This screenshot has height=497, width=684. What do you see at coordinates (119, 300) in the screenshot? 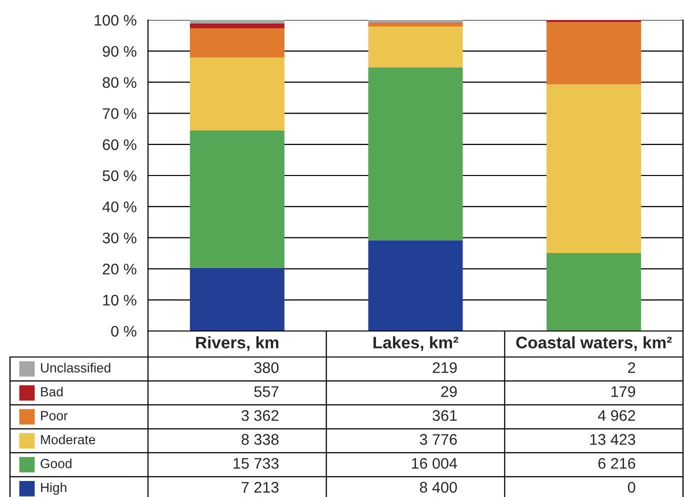
I see `y-tick-label: 10 %` at bounding box center [119, 300].